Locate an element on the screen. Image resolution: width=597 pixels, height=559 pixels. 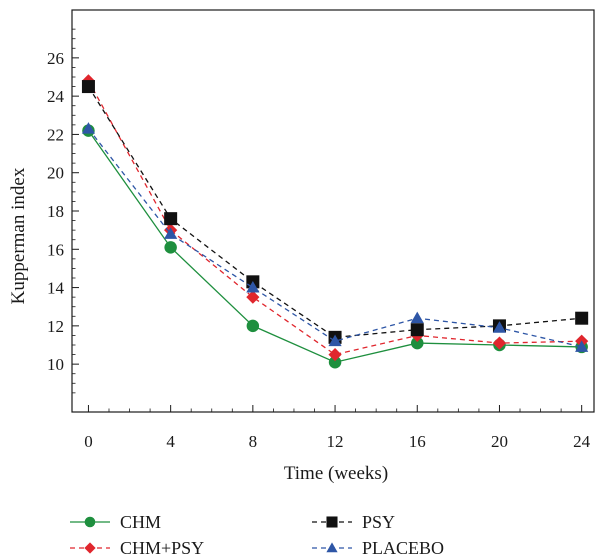
x-axis-label: Time (weeks) is located at coordinates (336, 473).